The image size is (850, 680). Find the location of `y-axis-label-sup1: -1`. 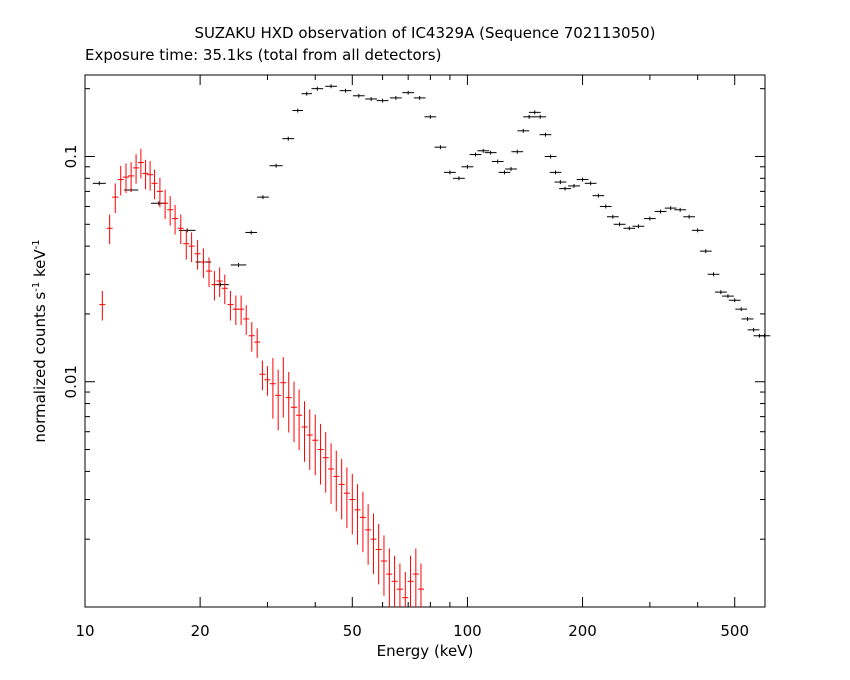

y-axis-label-sup1: -1 is located at coordinates (36, 287).